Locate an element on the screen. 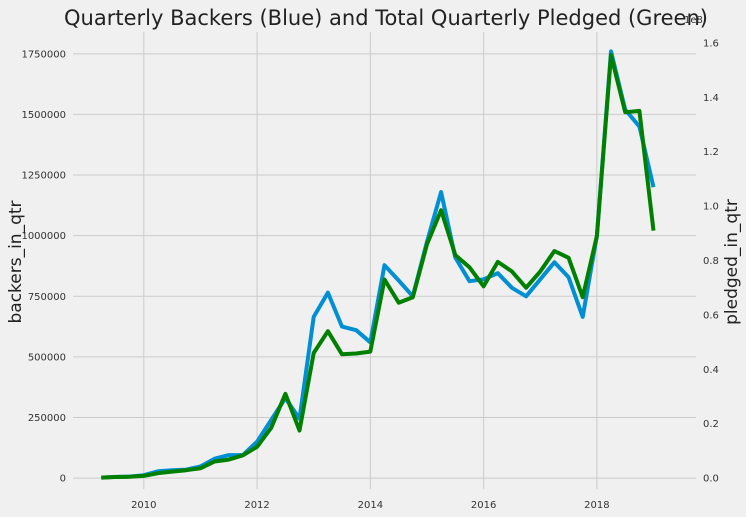 This screenshot has width=746, height=517. x-tick-label: 2016 is located at coordinates (483, 505).